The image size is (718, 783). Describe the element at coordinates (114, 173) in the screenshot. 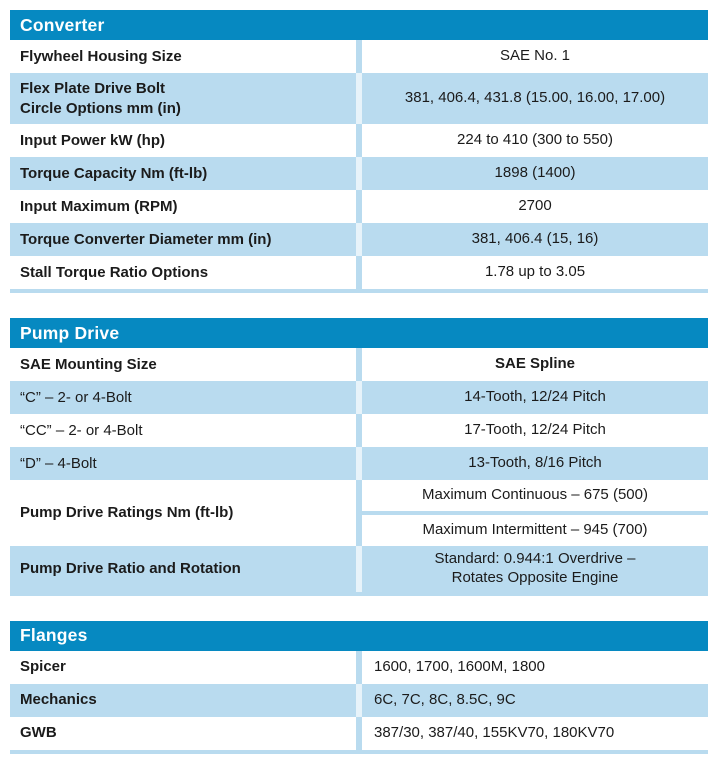

I see `spec-label: Torque Capacity Nm (ft-lb)` at that location.